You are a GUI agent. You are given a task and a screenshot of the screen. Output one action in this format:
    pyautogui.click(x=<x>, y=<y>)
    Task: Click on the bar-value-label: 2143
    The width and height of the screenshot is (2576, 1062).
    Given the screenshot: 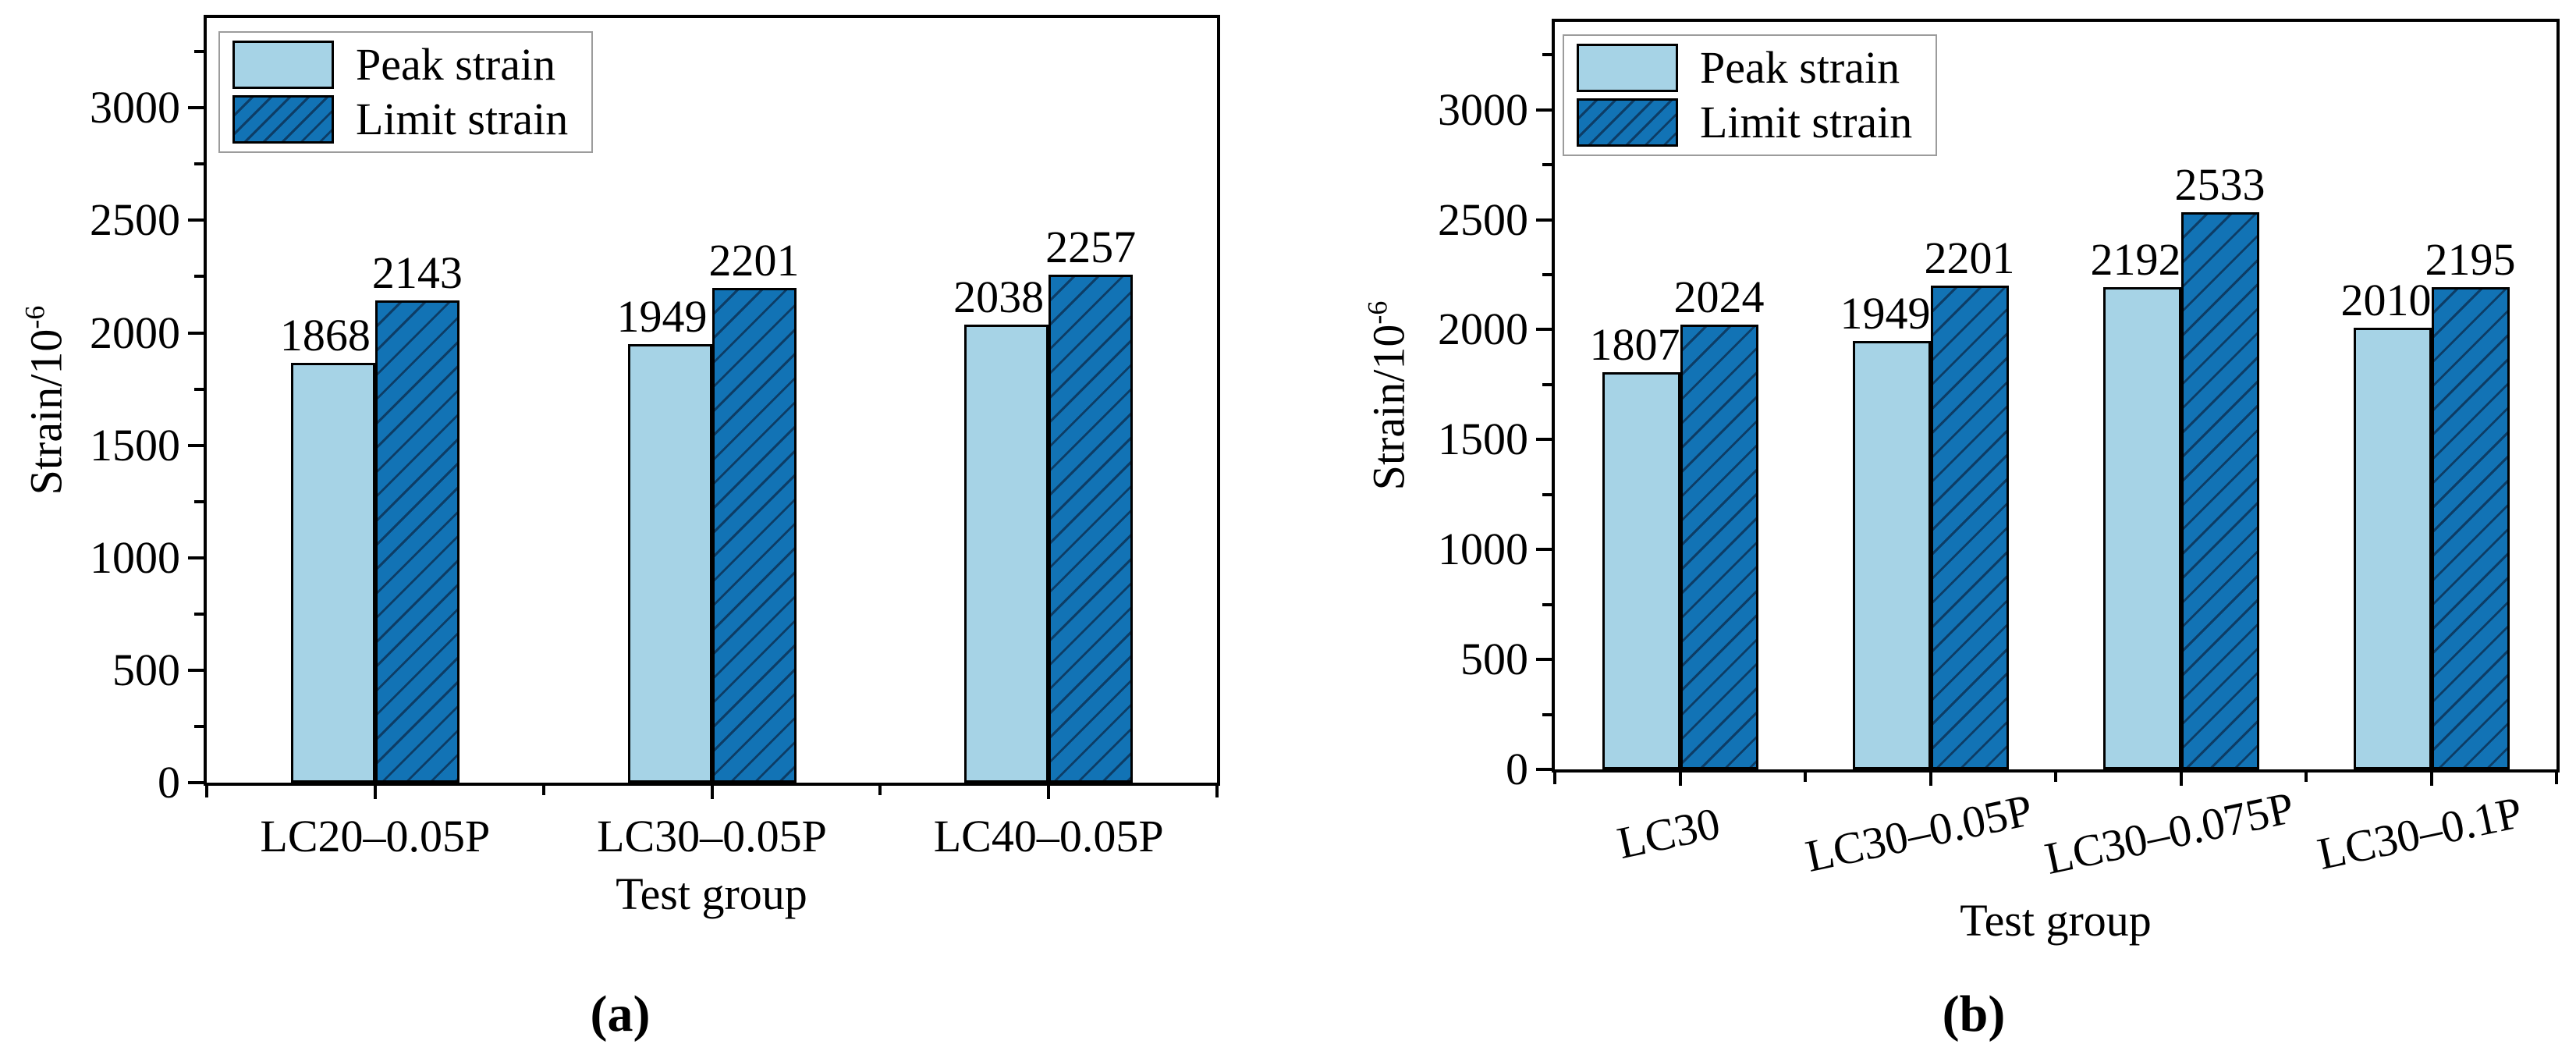 What is the action you would take?
    pyautogui.click(x=417, y=273)
    